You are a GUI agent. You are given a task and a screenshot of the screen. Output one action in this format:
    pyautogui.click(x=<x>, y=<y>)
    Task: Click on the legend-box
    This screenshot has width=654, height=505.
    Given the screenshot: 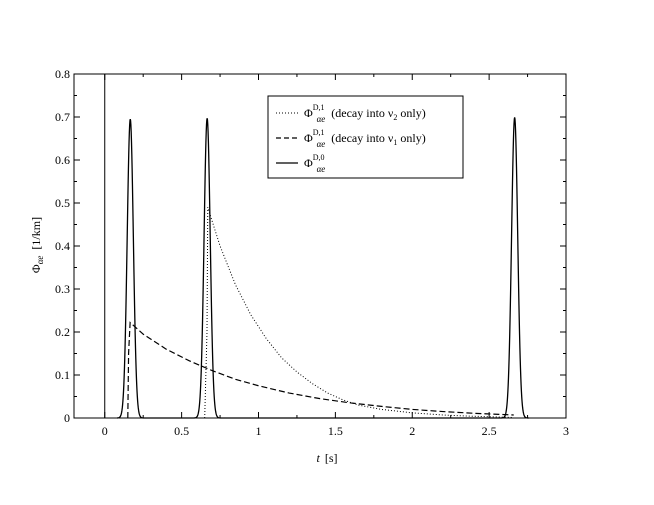 What is the action you would take?
    pyautogui.click(x=365, y=137)
    